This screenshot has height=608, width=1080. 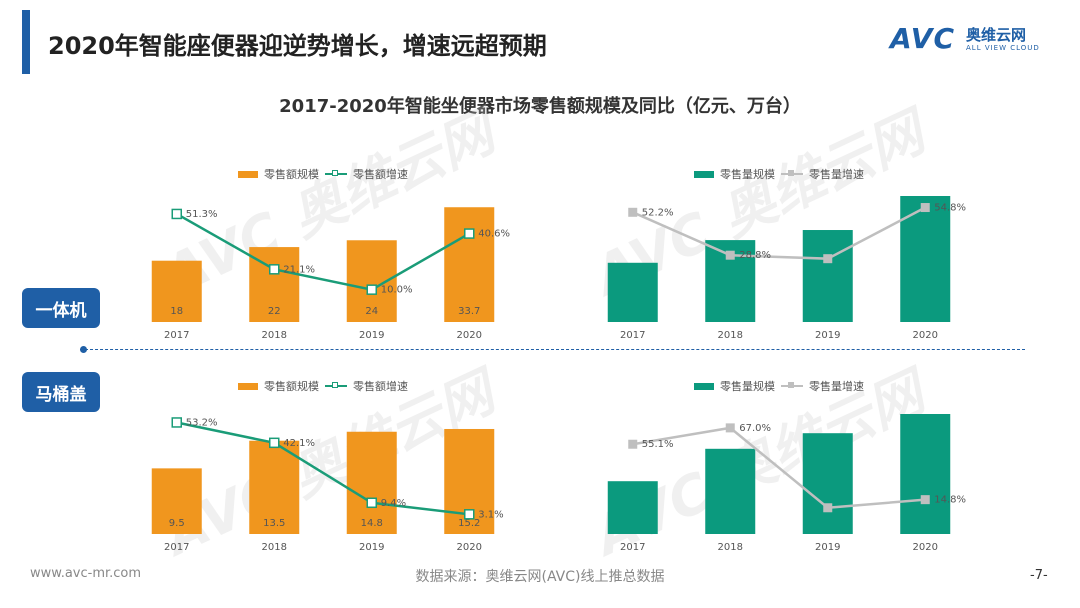 I want to click on line-value-label: 67.0%, so click(x=755, y=428).